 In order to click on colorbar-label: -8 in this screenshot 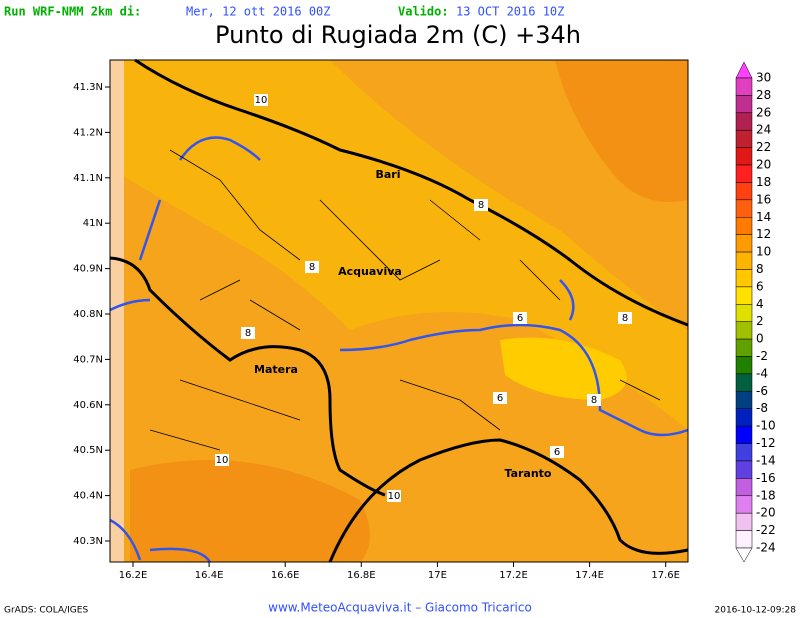, I will do `click(762, 408)`.